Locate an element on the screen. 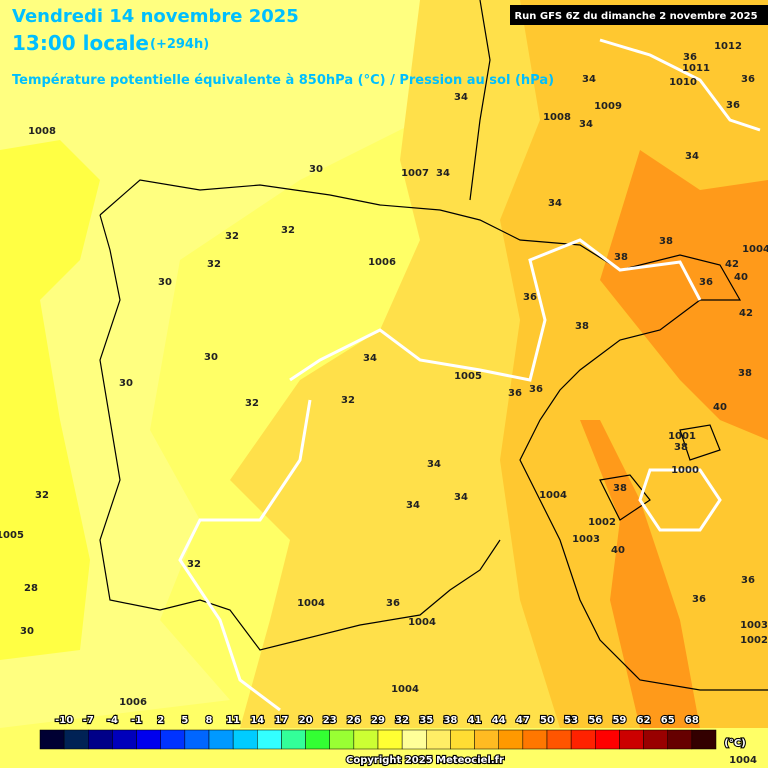 Image resolution: width=768 pixels, height=768 pixels. contour-label: 28 is located at coordinates (31, 588).